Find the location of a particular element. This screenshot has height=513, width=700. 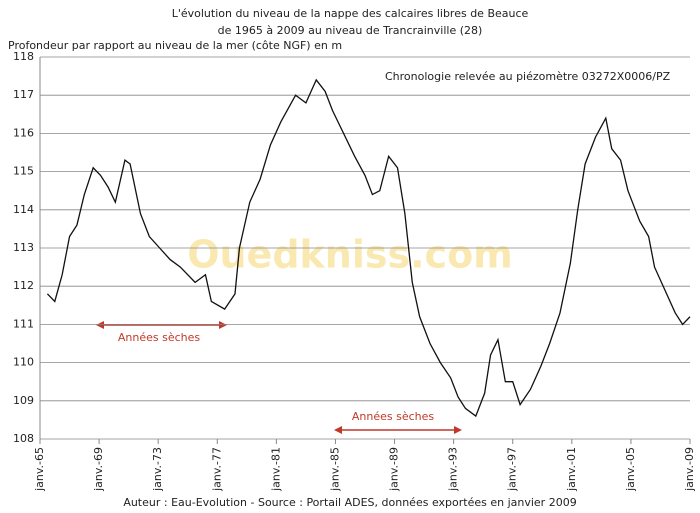

x-tick-label: janv.-69 is located at coordinates (98, 469).